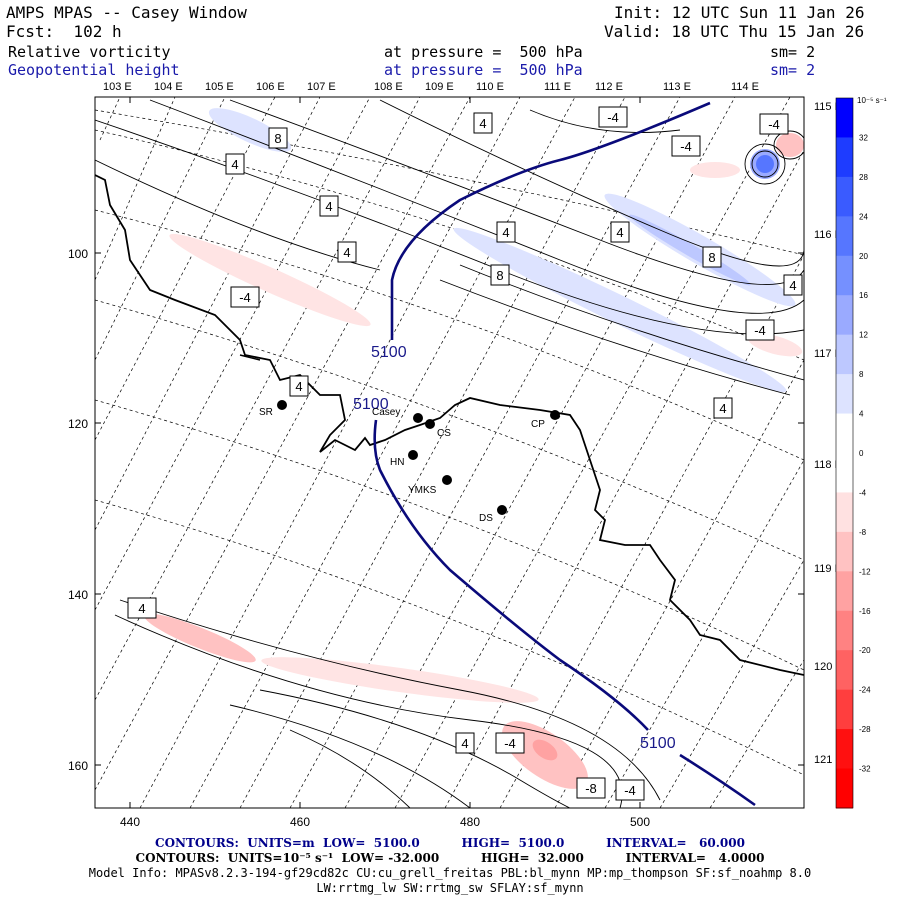 Image resolution: width=900 pixels, height=900 pixels. What do you see at coordinates (94, 70) in the screenshot?
I see `field2-name: Geopotential height` at bounding box center [94, 70].